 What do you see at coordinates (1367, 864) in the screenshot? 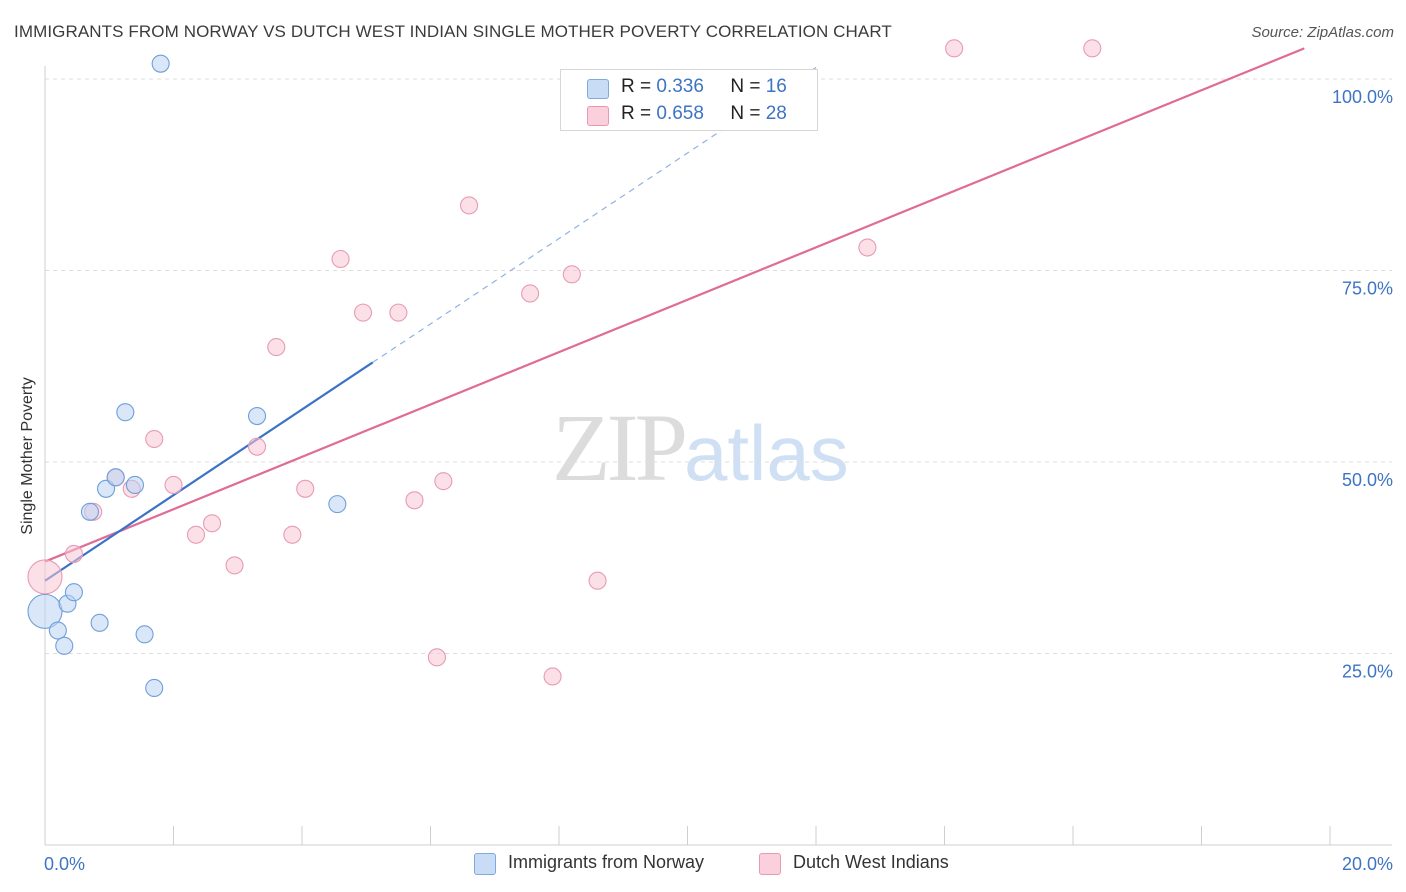
I see `x-tick-label: 20.0%` at bounding box center [1367, 864].